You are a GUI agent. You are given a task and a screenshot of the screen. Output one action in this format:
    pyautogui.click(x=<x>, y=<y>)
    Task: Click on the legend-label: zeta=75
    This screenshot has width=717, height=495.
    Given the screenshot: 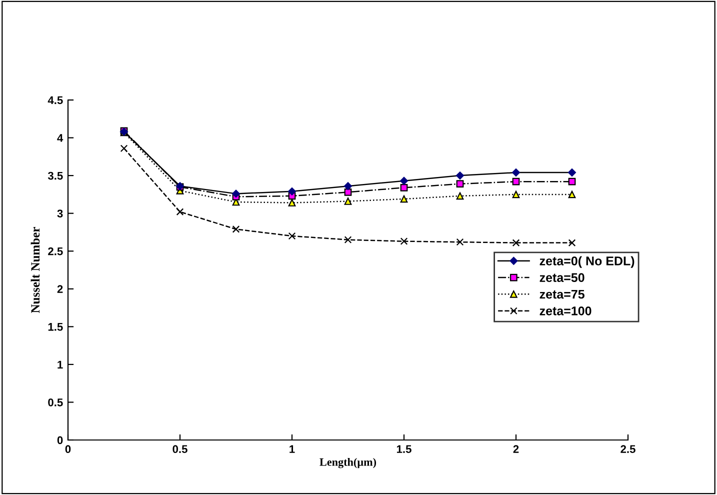 What is the action you would take?
    pyautogui.click(x=562, y=294)
    